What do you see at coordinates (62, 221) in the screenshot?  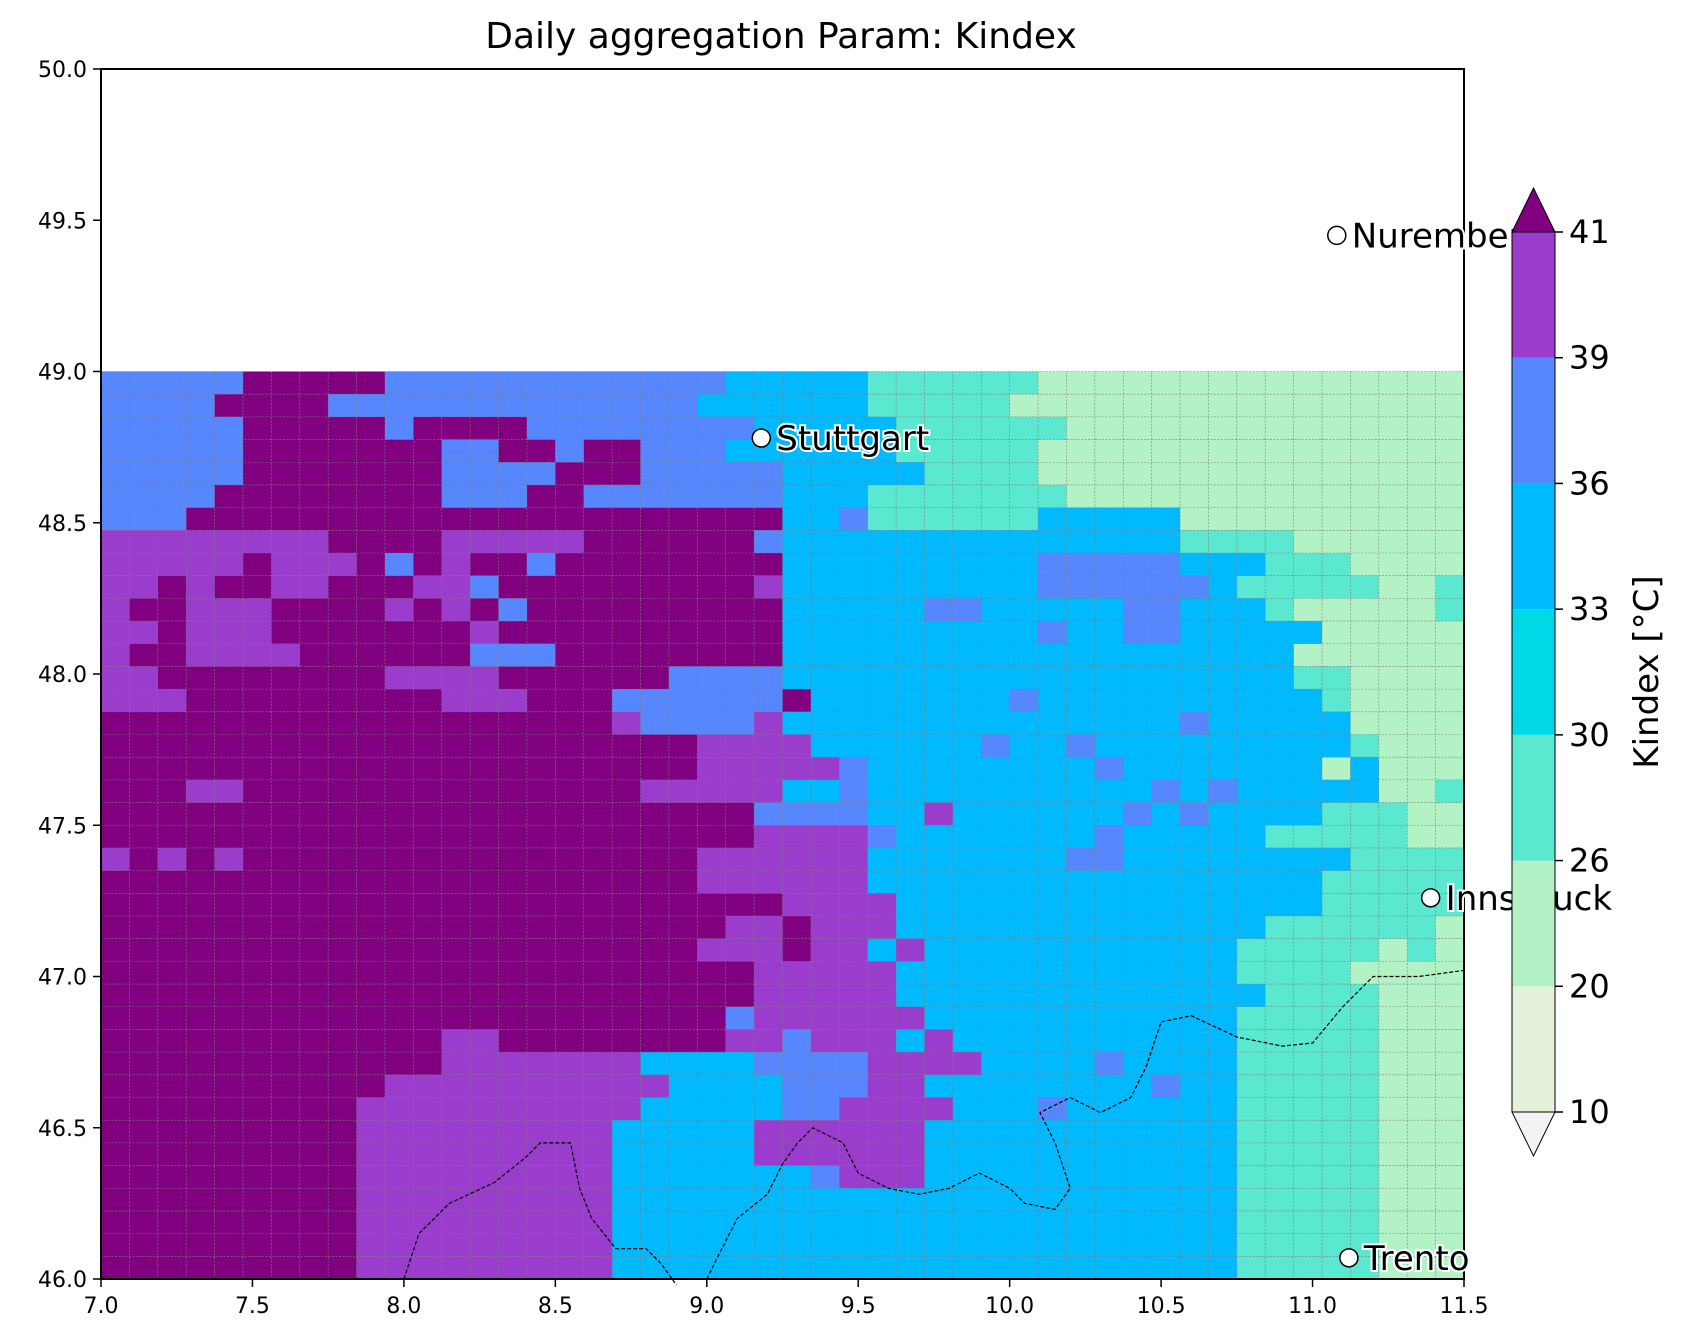 I see `y-tick-label: 49.5` at bounding box center [62, 221].